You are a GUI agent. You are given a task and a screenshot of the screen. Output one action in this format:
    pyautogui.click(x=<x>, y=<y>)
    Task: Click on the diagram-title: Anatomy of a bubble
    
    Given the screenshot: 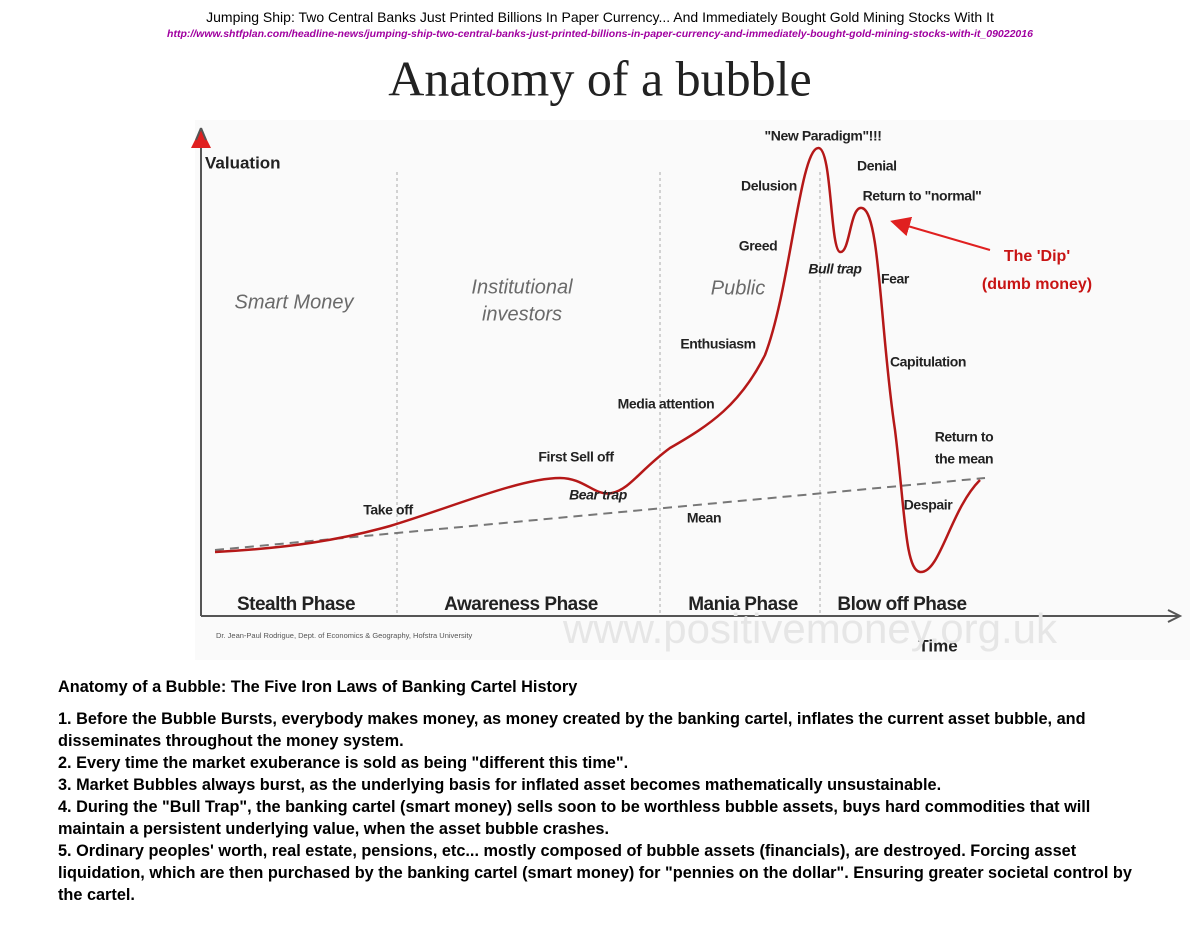 What is the action you would take?
    pyautogui.click(x=600, y=78)
    